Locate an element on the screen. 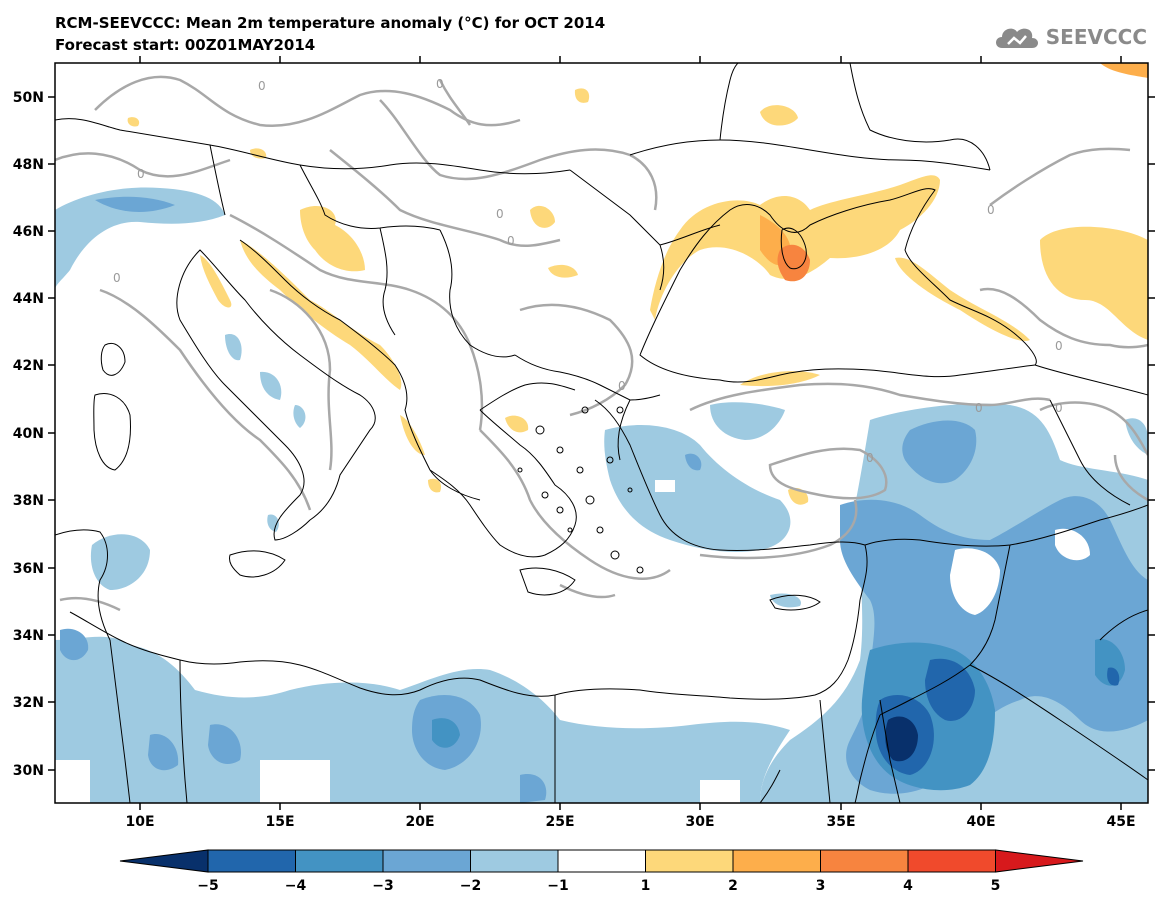 The image size is (1165, 907). colorbar: −5 −4 −3 −2 −1 1 2 3 4 5 is located at coordinates (601, 871).